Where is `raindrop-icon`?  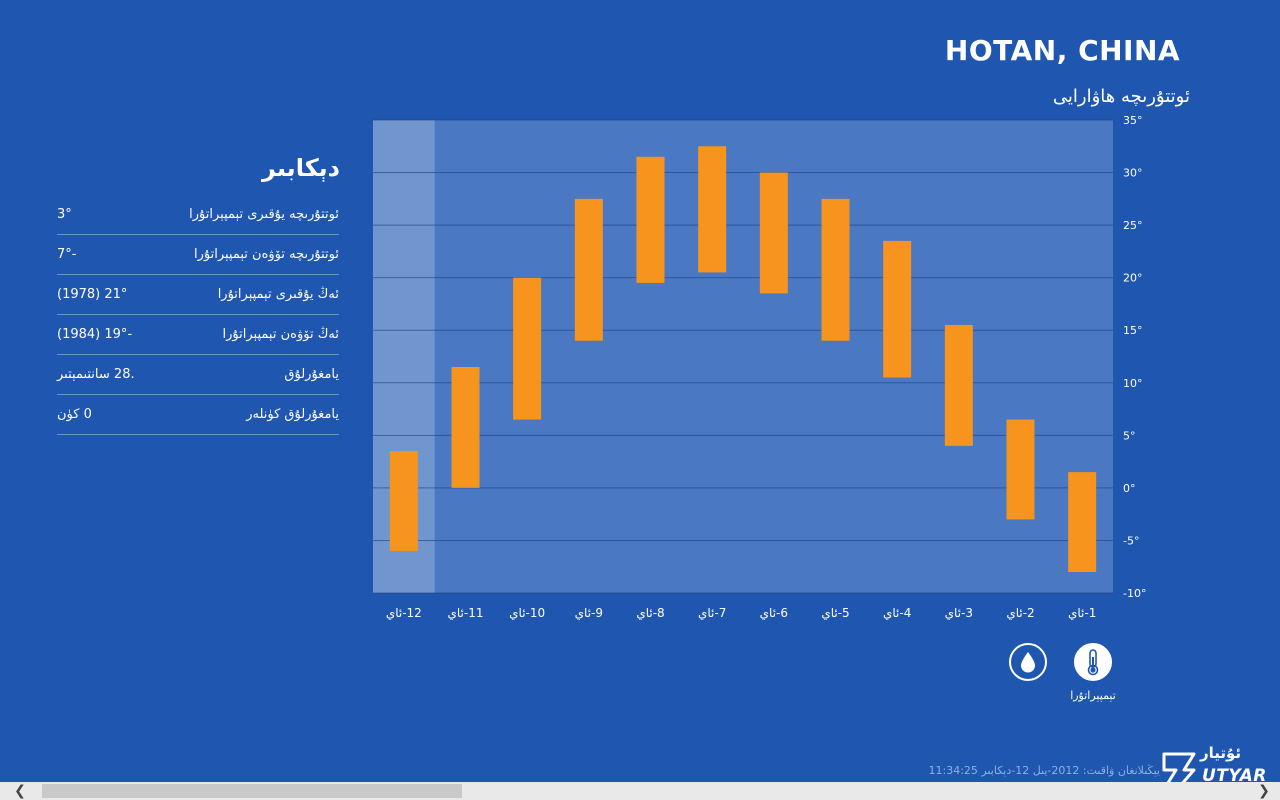
raindrop-icon is located at coordinates (1028, 662).